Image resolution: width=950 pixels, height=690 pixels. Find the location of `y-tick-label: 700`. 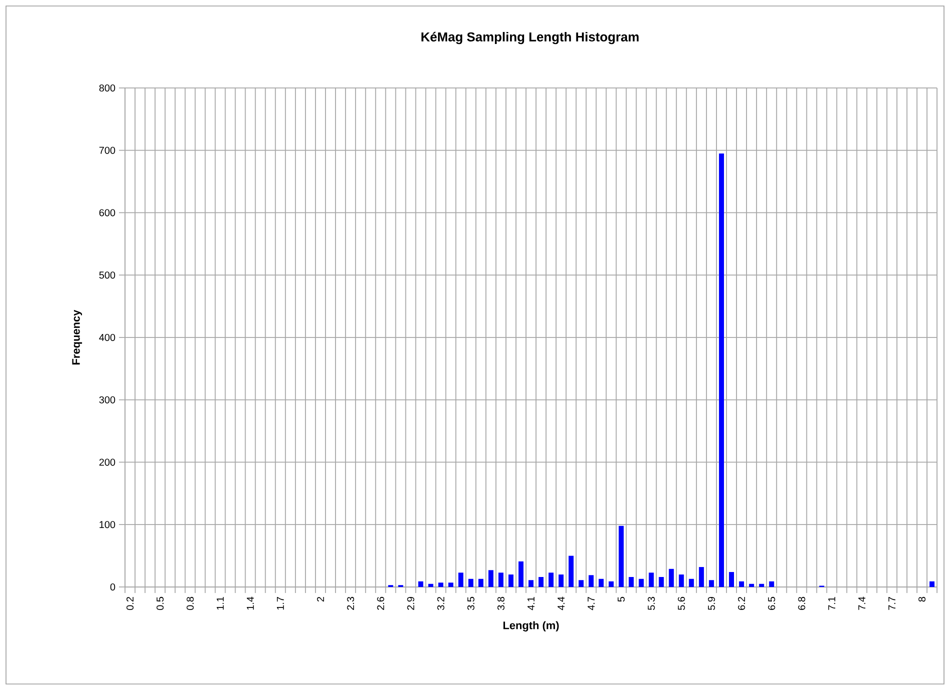

y-tick-label: 700 is located at coordinates (107, 150).